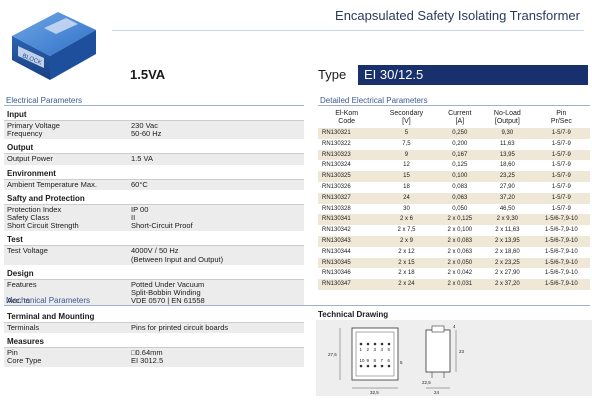 The height and width of the screenshot is (402, 592). Describe the element at coordinates (507, 274) in the screenshot. I see `table-cell: 2 x 27,90` at that location.